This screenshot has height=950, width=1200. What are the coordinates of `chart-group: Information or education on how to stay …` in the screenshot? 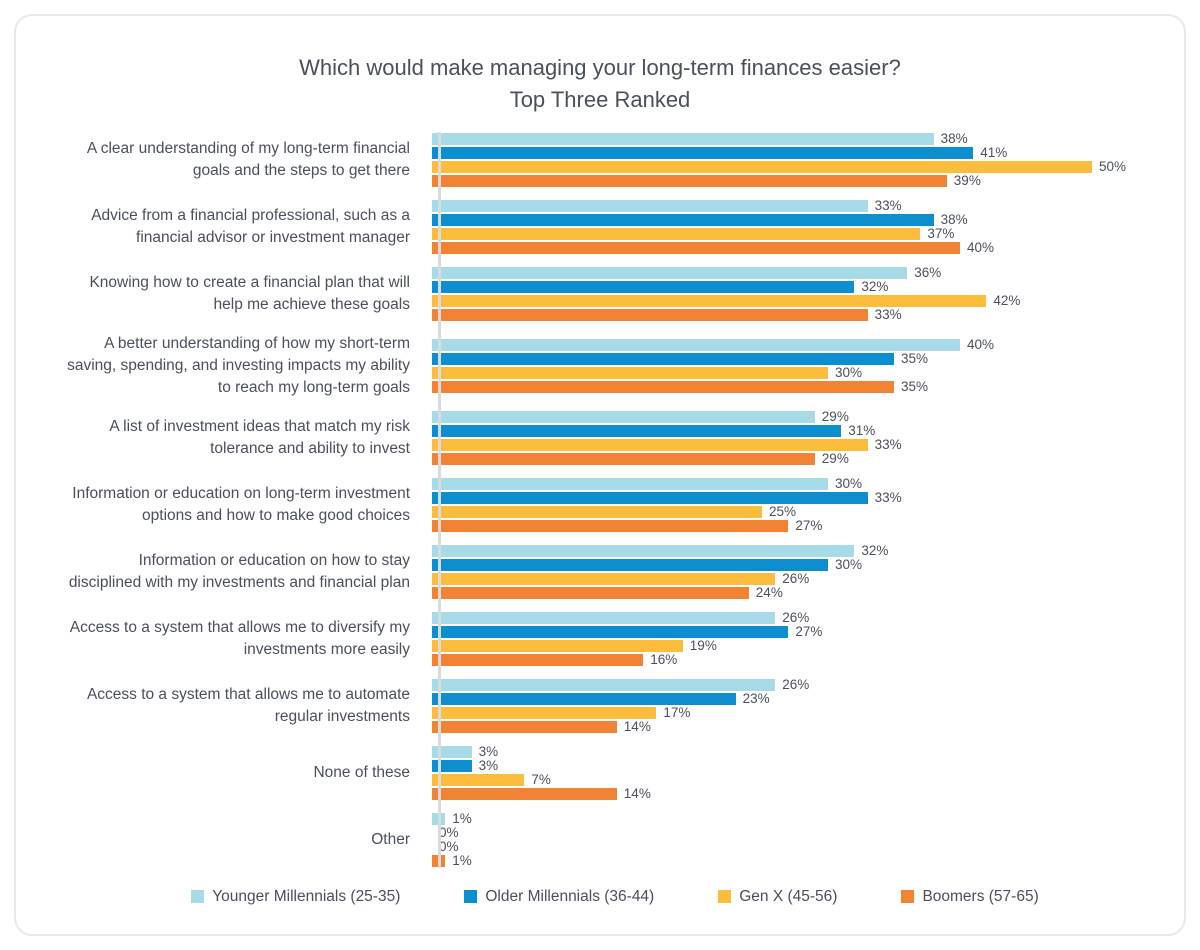 It's located at (615, 571).